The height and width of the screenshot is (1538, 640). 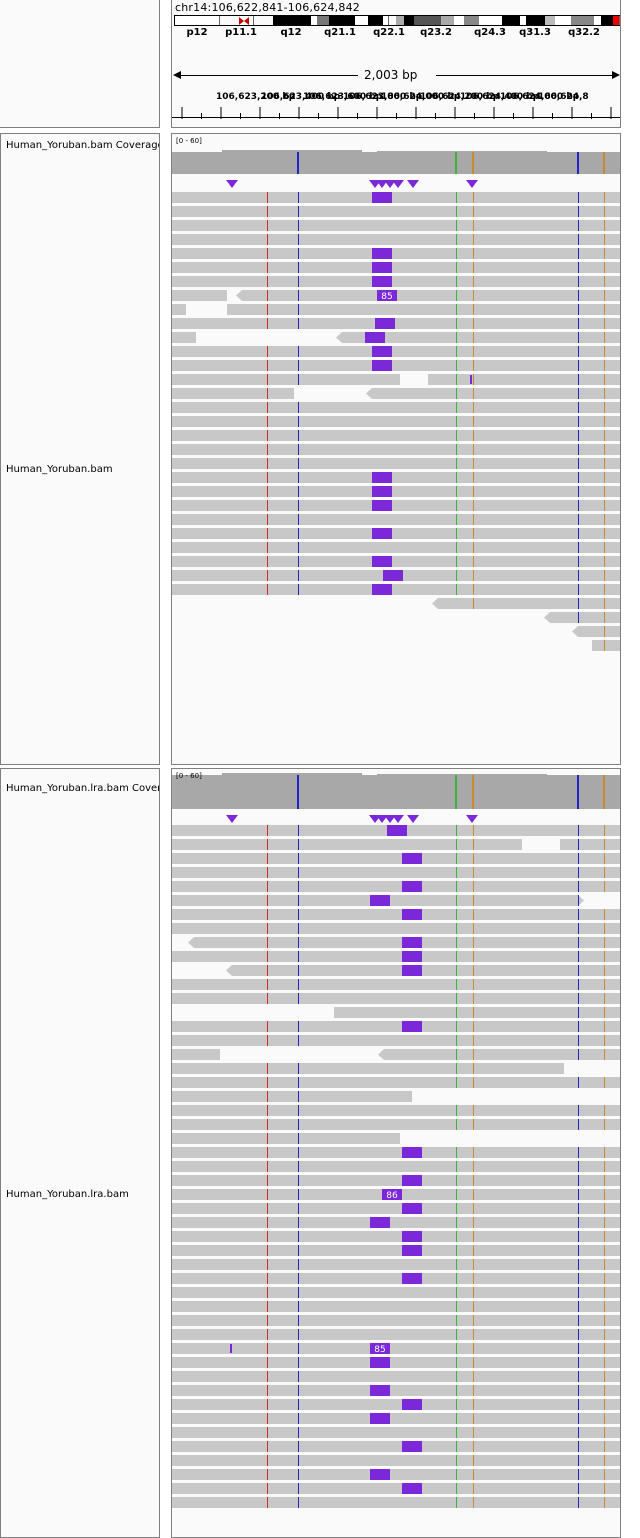 I want to click on chromosome-ideogram, so click(x=397, y=20).